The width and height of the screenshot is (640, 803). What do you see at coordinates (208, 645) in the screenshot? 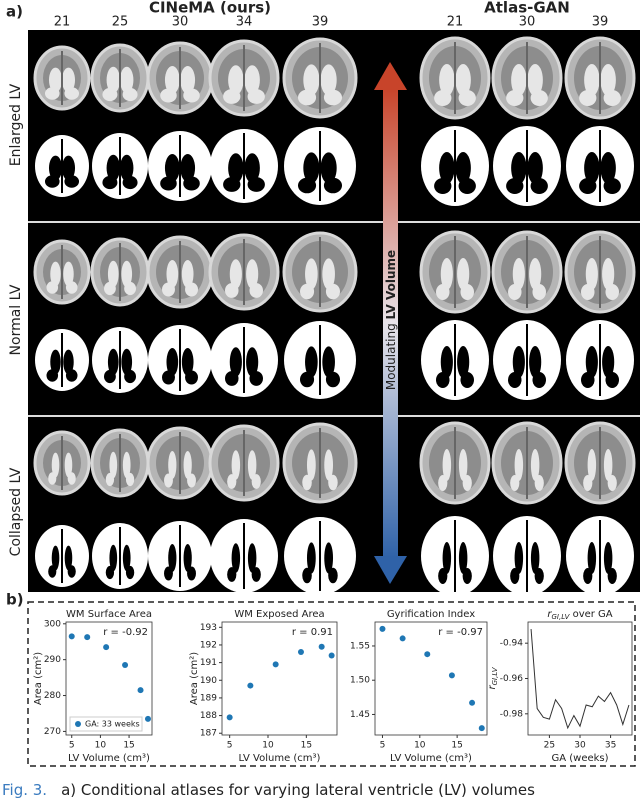
I see `y-tick-label: 192` at bounding box center [208, 645].